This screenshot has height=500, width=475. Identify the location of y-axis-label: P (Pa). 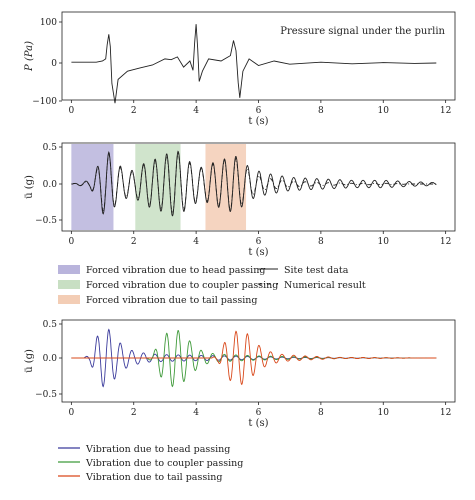
(29, 56).